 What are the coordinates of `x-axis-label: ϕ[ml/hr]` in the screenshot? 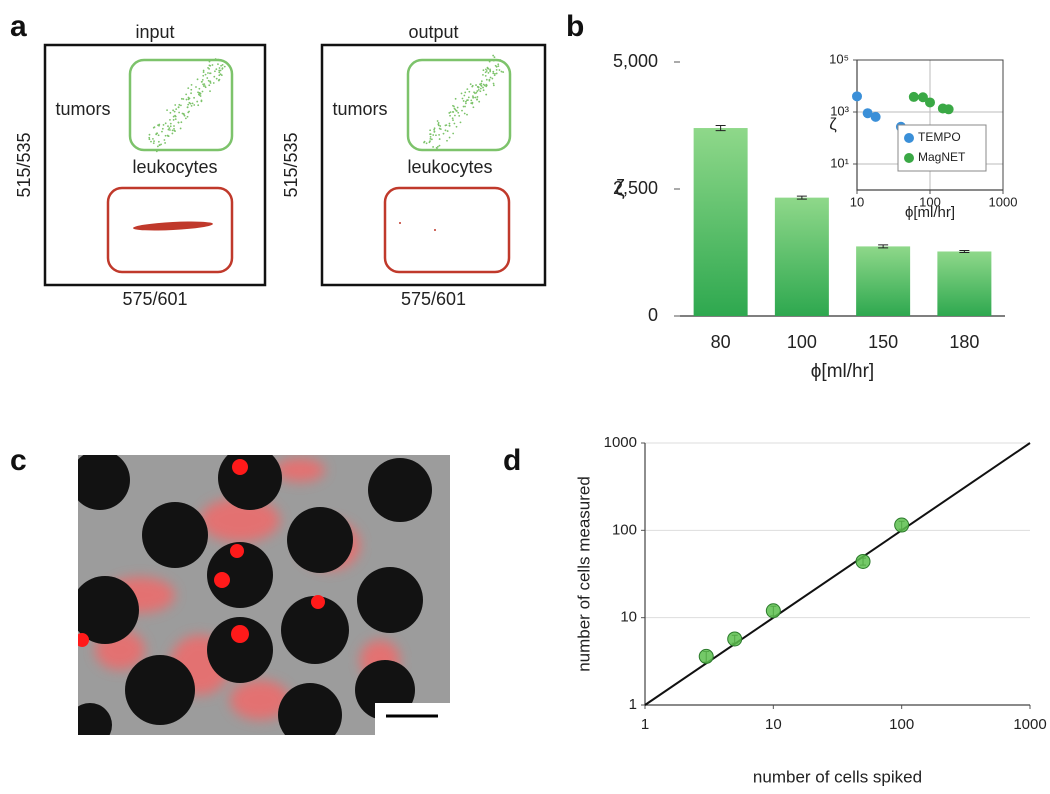 It's located at (842, 371).